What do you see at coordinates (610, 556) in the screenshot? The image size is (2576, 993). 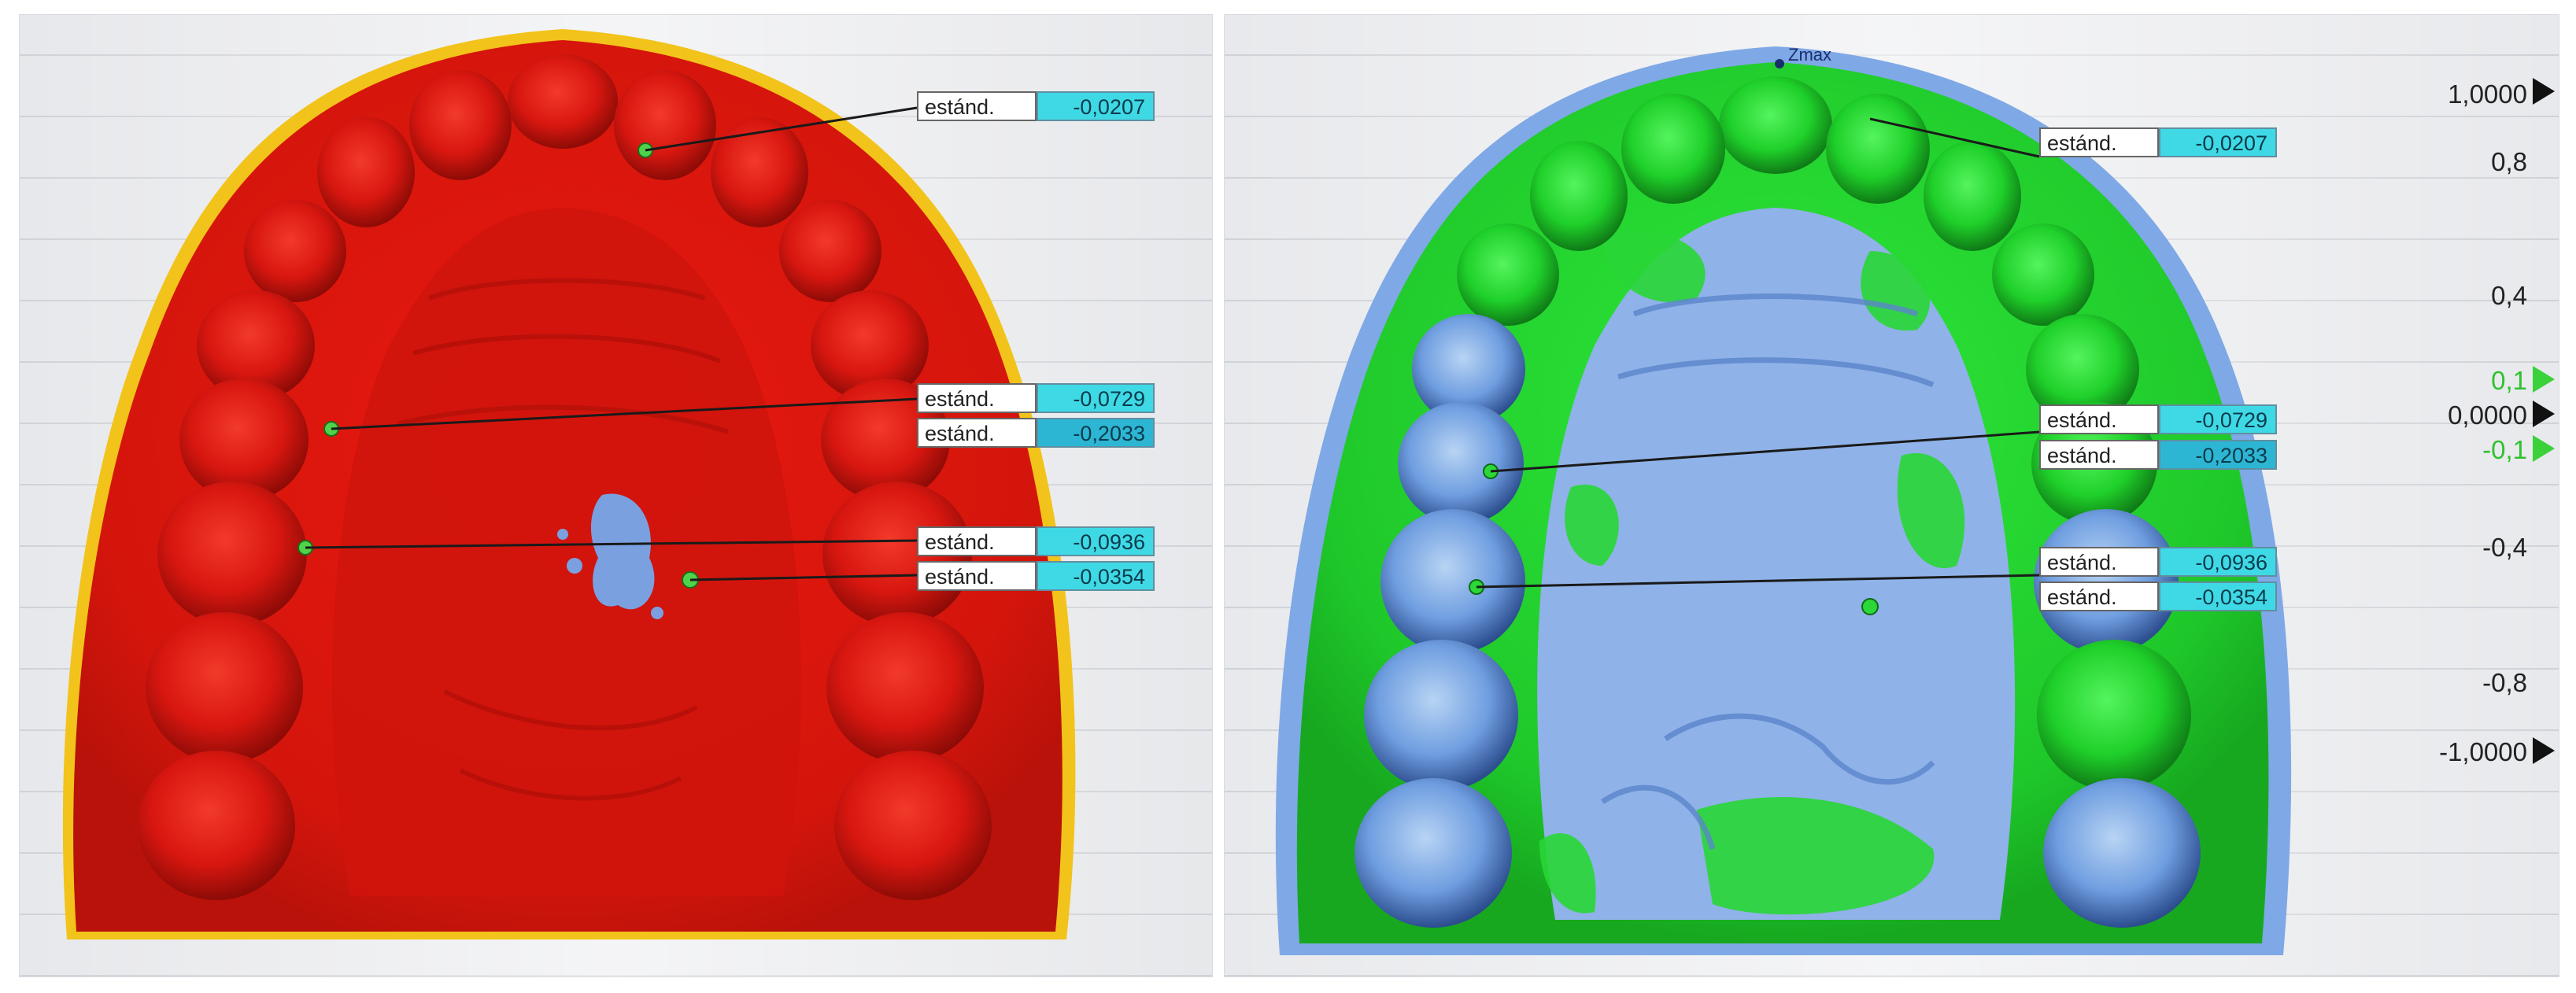 I see `deviation-patch` at bounding box center [610, 556].